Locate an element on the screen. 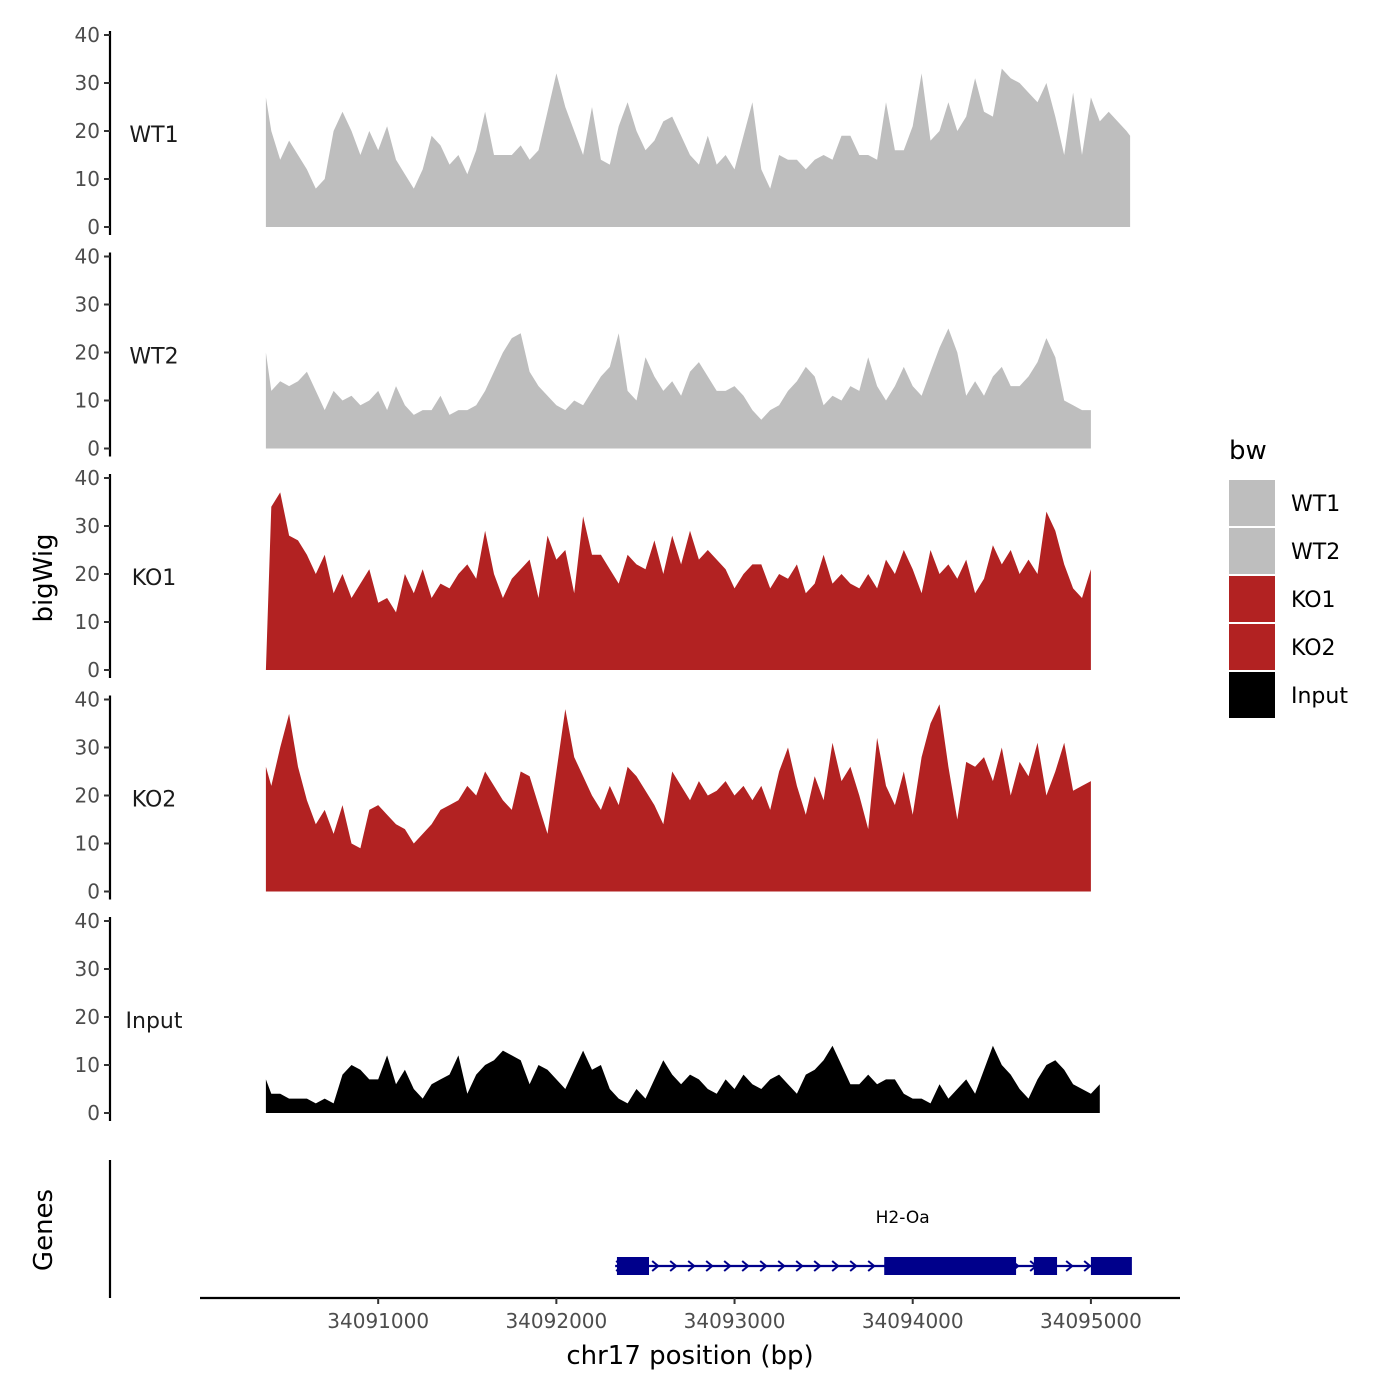 This screenshot has height=1400, width=1400. track-wt1: 0 10 20 30 40 WT1 is located at coordinates (603, 131).